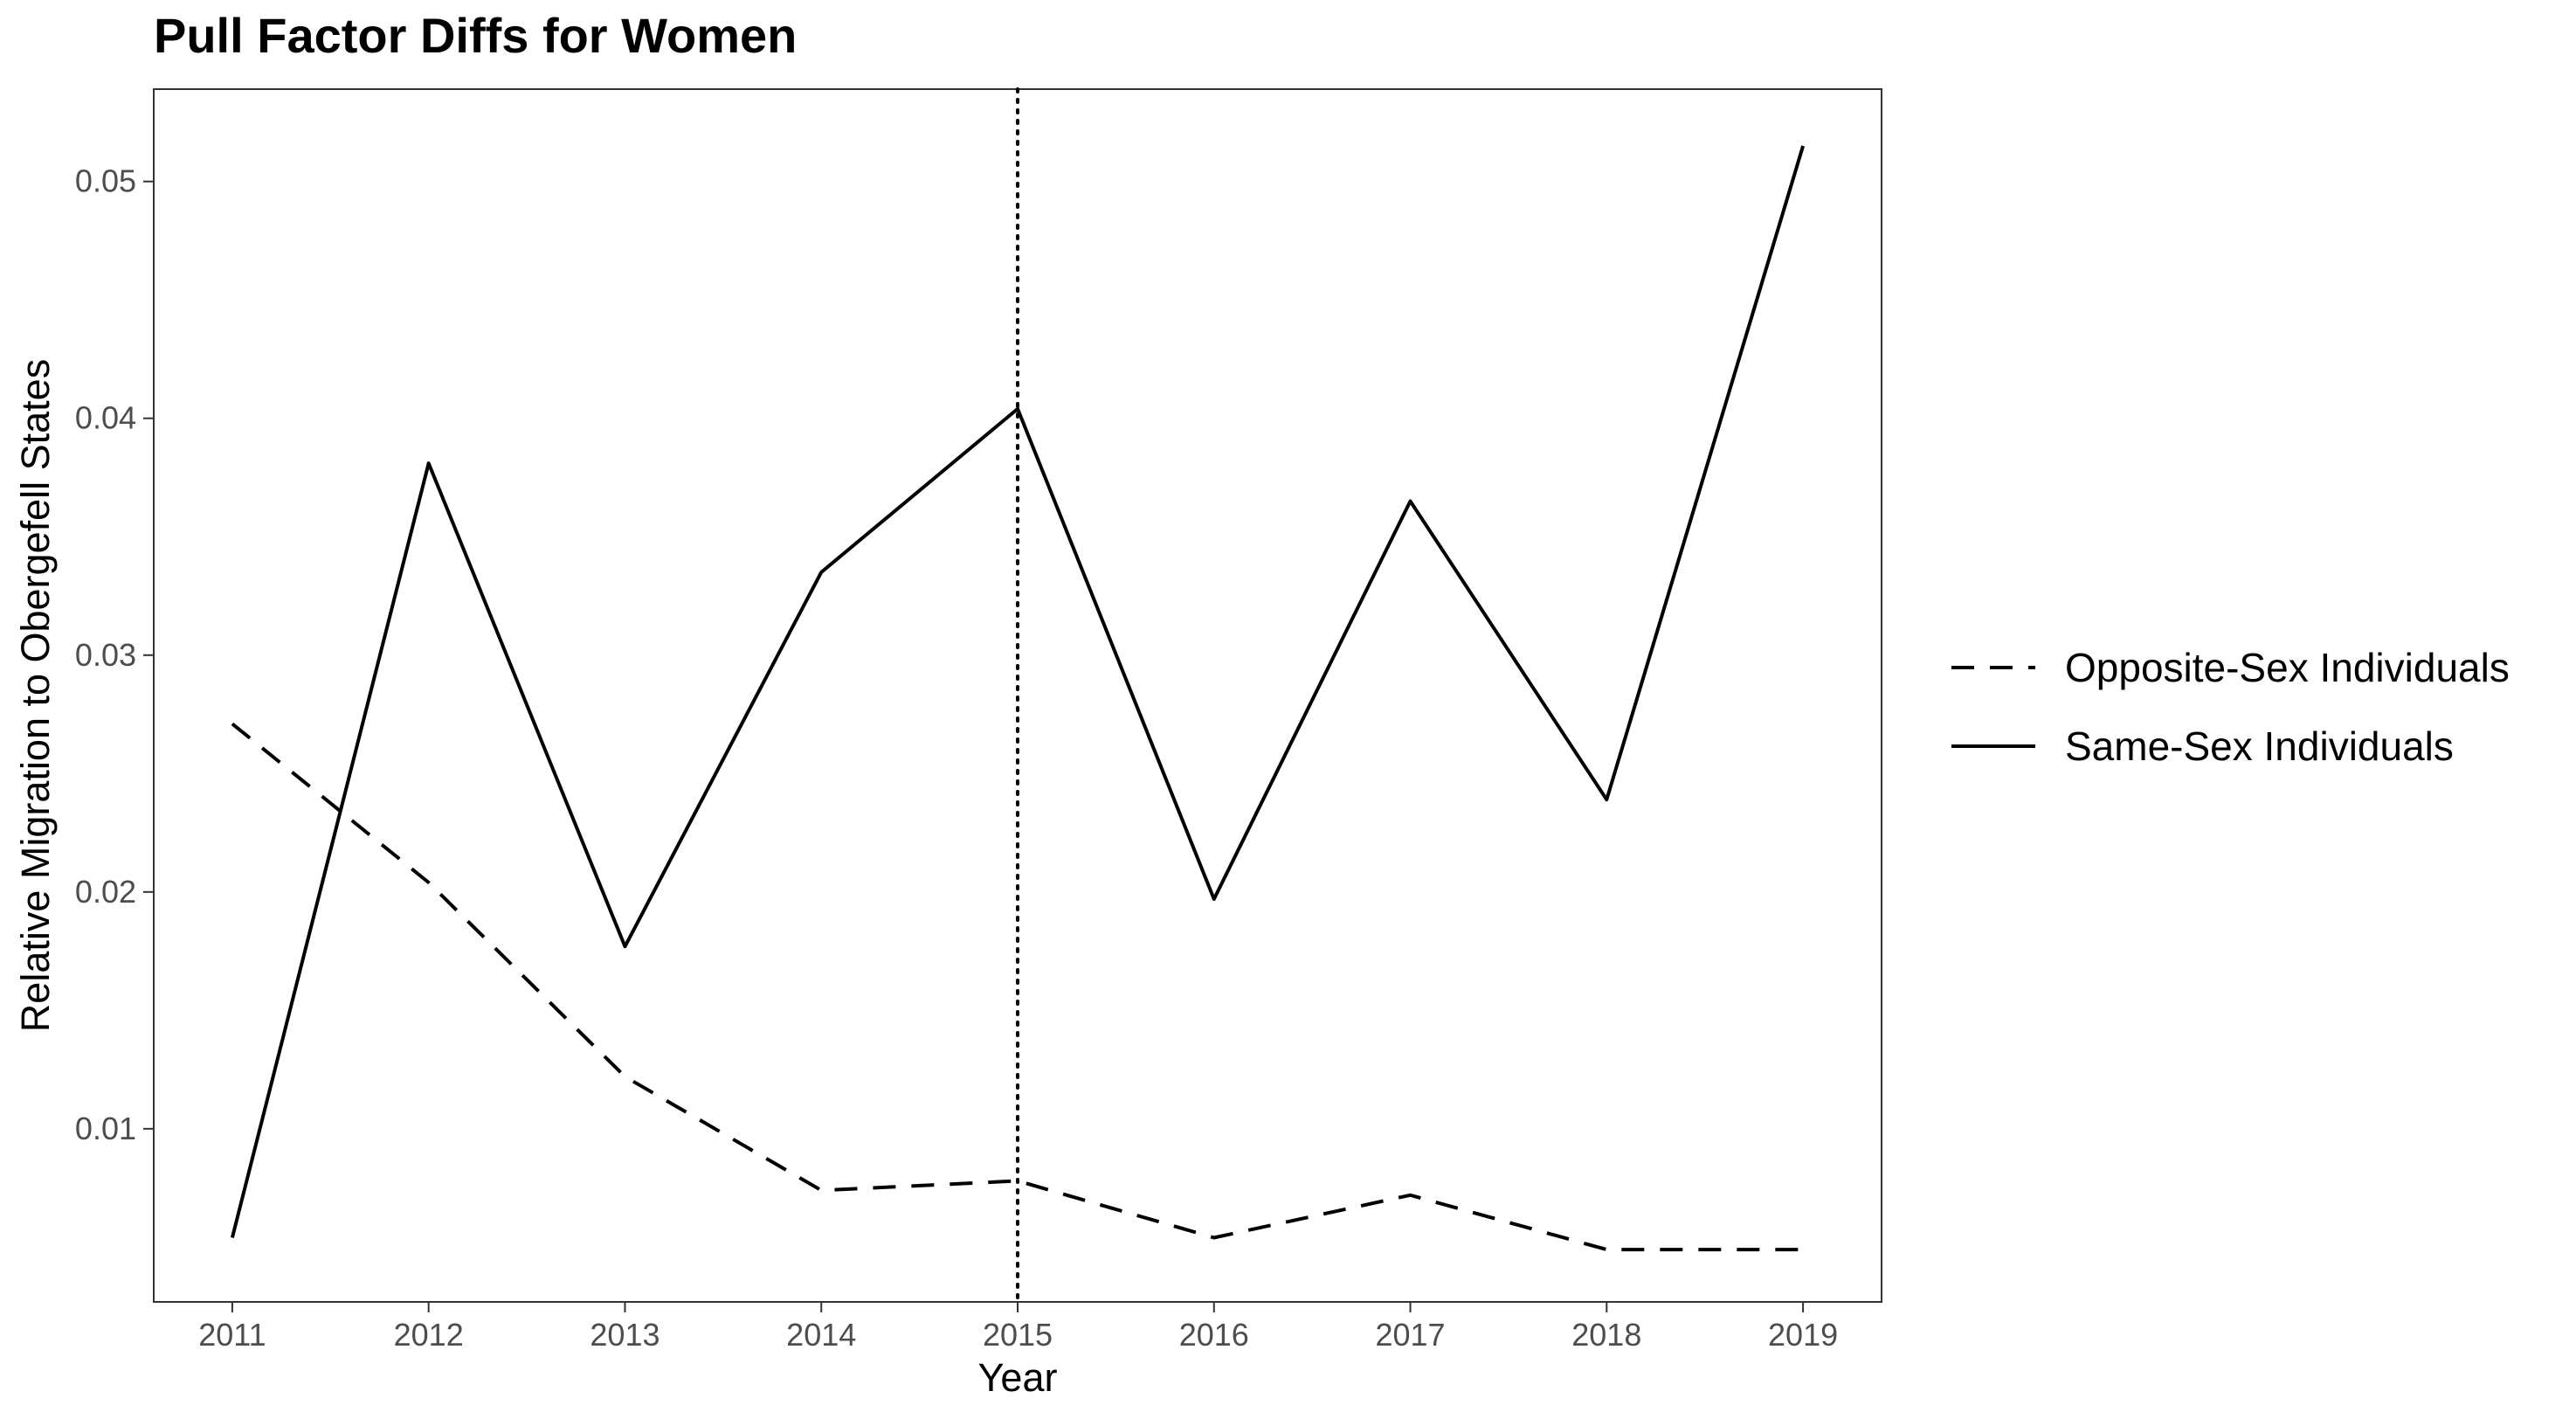  Describe the element at coordinates (1410, 1335) in the screenshot. I see `x-tick-label: 2017` at that location.